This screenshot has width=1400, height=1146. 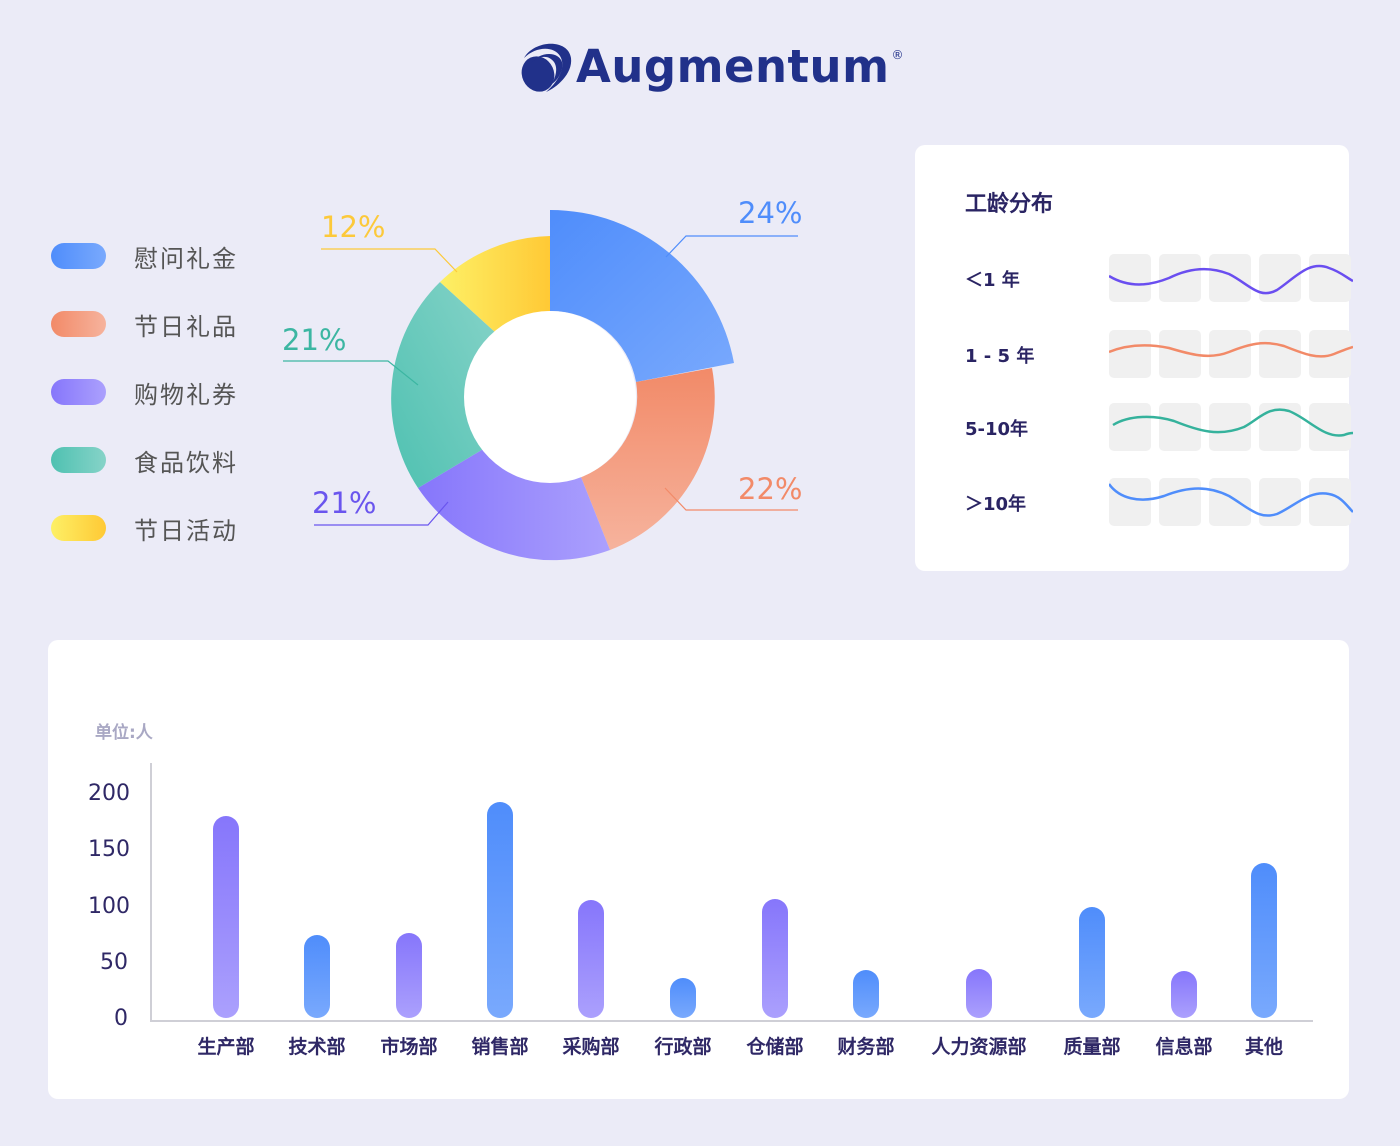 I want to click on donut-legend: 慰问礼金 节日礼品 购物礼券 食品饮料 节日活动, so click(x=144, y=392).